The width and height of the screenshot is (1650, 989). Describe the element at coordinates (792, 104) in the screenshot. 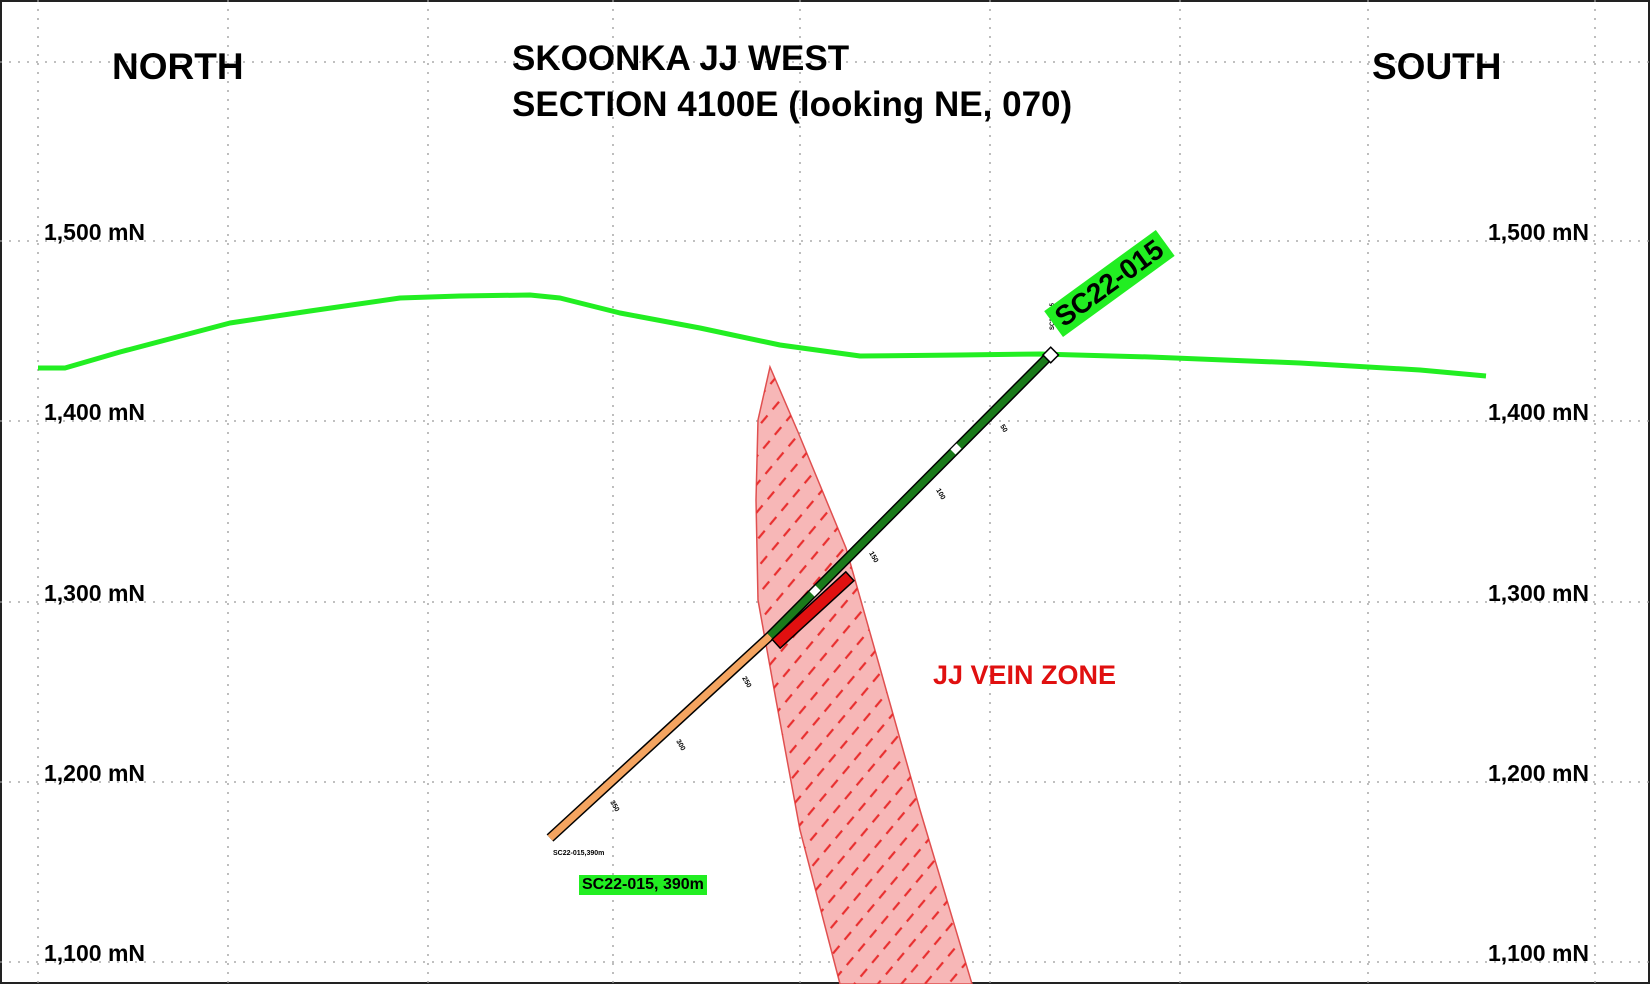

I see `section-title-line2: SECTION 4100E (looking NE, 070)` at that location.